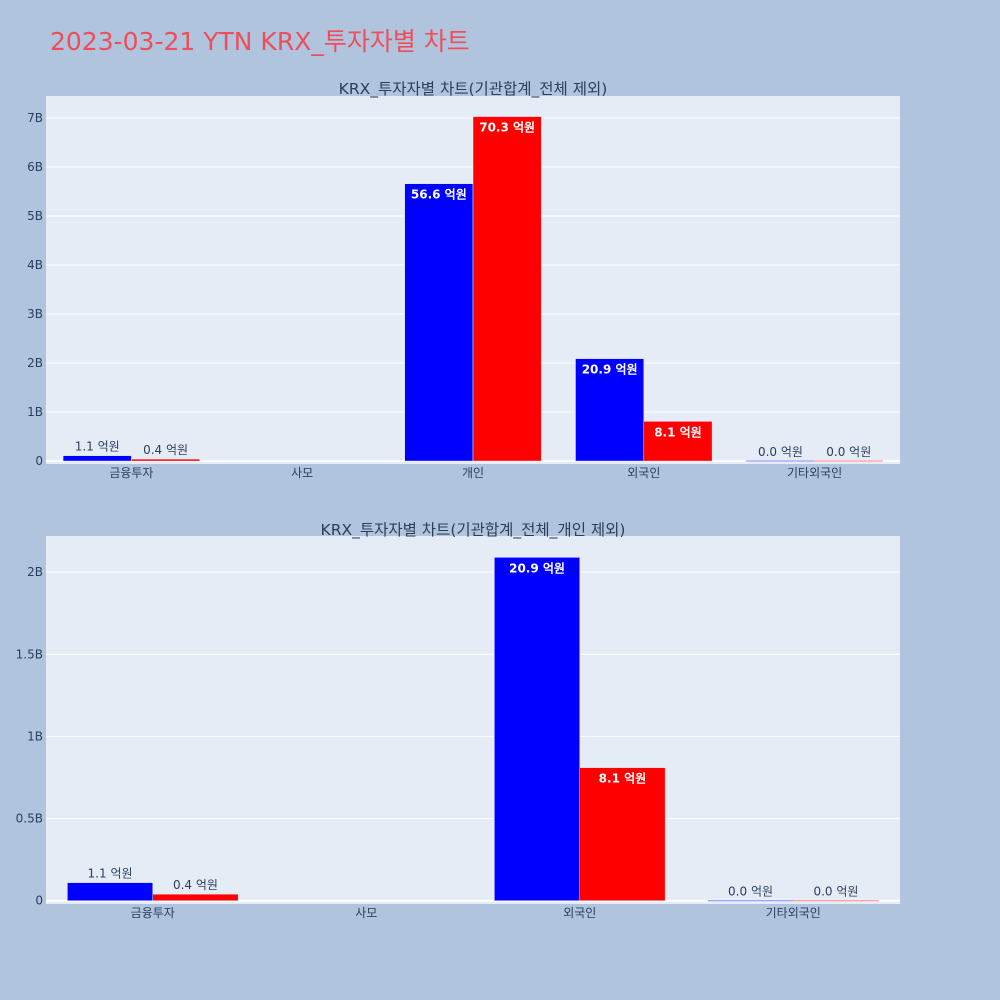  What do you see at coordinates (35, 314) in the screenshot?
I see `y-tick-label: 3B` at bounding box center [35, 314].